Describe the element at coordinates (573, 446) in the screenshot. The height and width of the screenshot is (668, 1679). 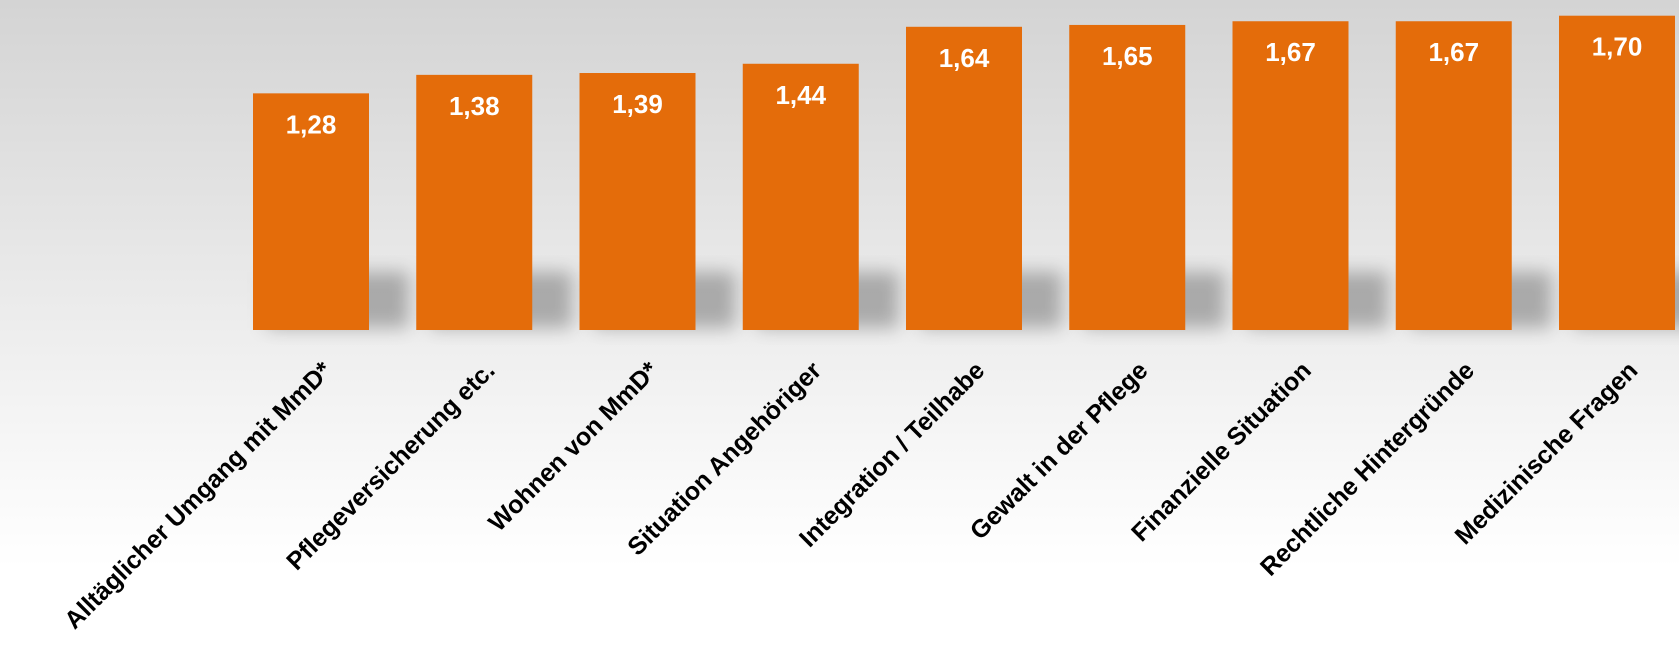
I see `category-label: Wohnen von MmD*` at that location.